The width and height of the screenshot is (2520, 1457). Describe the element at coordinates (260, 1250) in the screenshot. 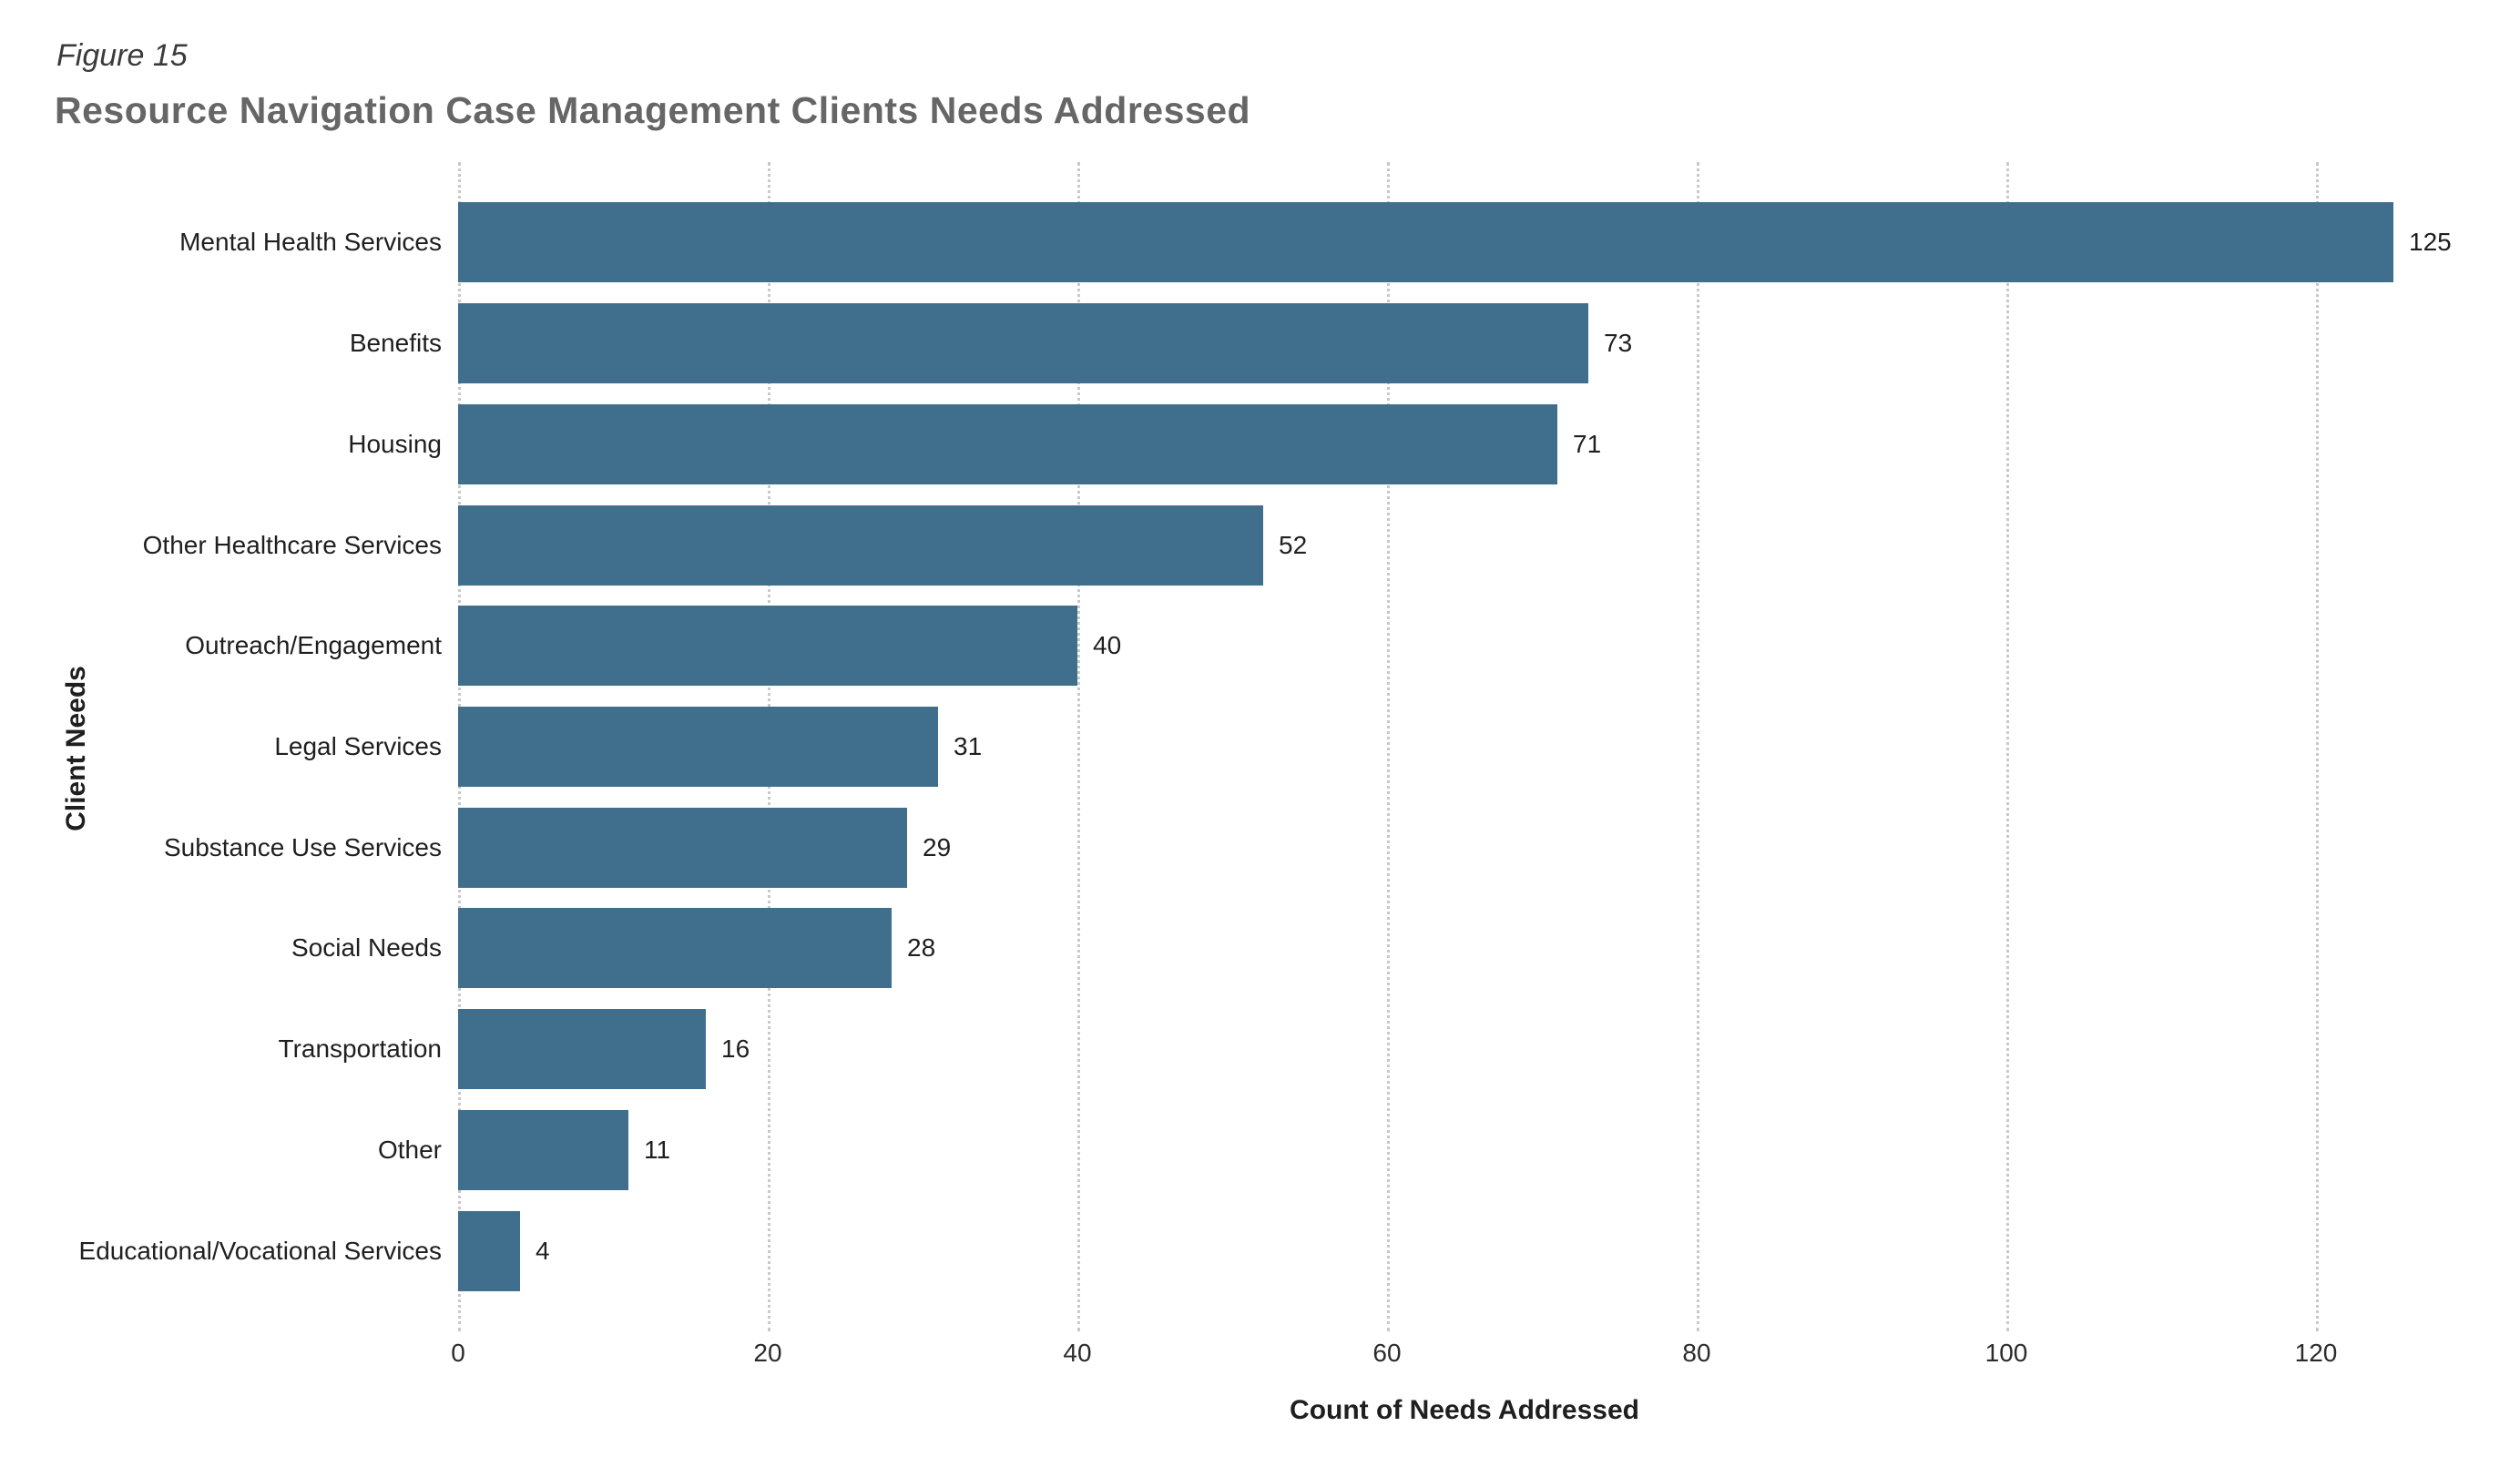

I see `category-label: Educational/Vocational Services` at that location.